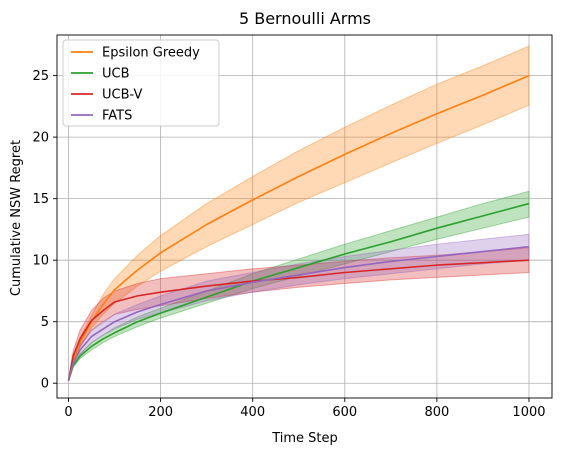  Describe the element at coordinates (305, 409) in the screenshot. I see `x-axis-ticks: 0 200 400 600 800 1000` at that location.